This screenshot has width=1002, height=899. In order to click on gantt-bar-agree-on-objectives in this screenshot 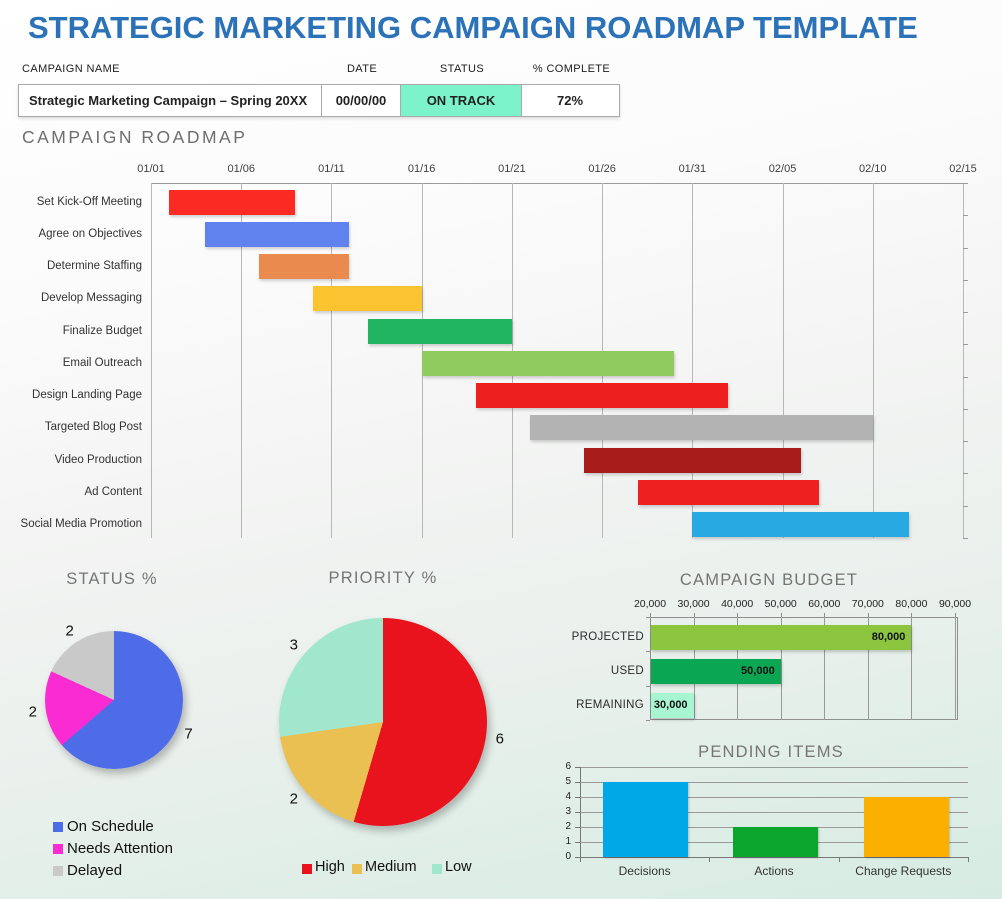, I will do `click(277, 234)`.